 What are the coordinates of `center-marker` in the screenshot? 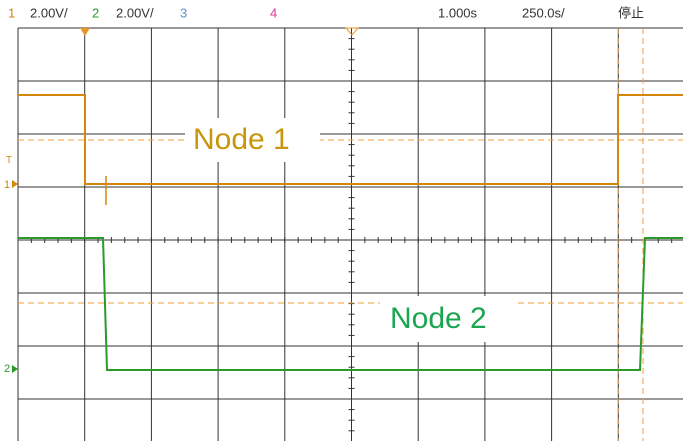 It's located at (352, 31).